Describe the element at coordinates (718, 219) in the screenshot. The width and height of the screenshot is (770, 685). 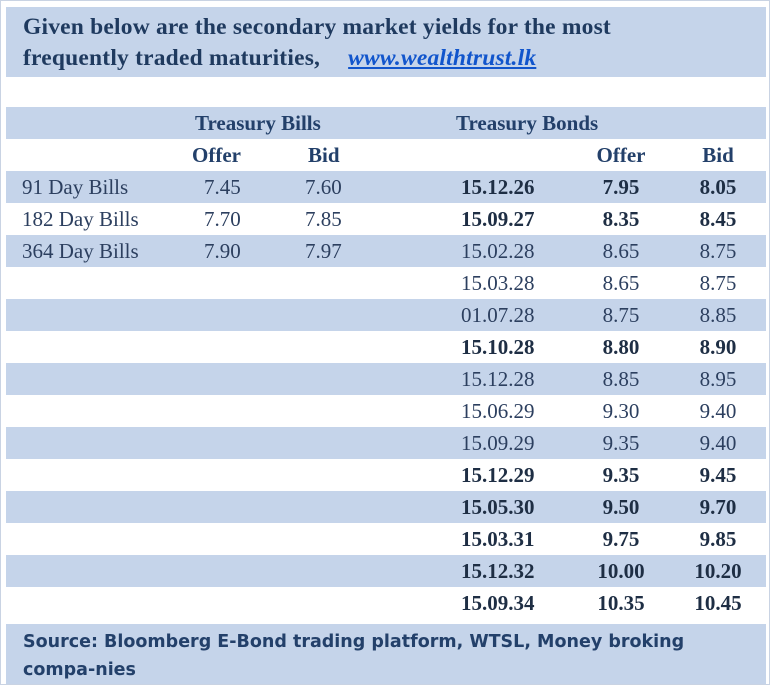
I see `bond-bid: 8.45` at that location.